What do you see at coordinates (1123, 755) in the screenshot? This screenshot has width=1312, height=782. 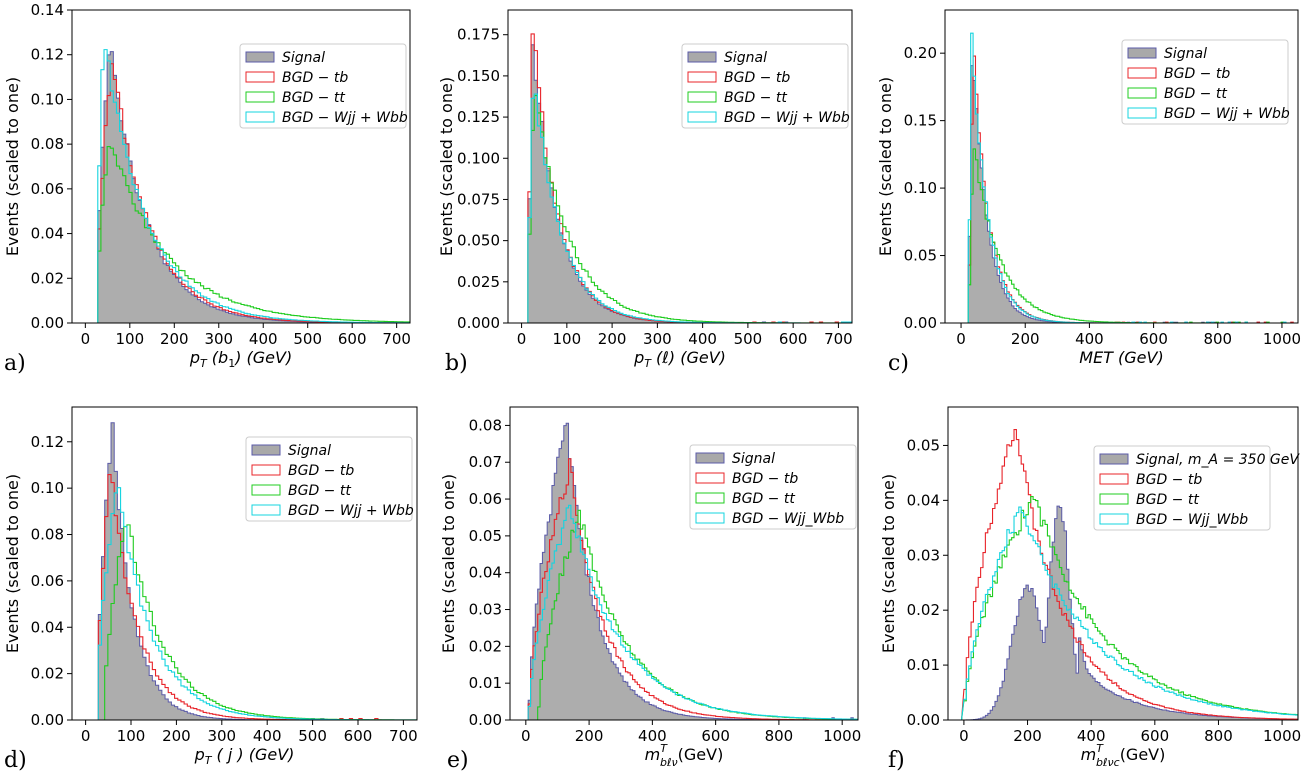 I see `x-axis-label: mT bℓνc(GeV)` at bounding box center [1123, 755].